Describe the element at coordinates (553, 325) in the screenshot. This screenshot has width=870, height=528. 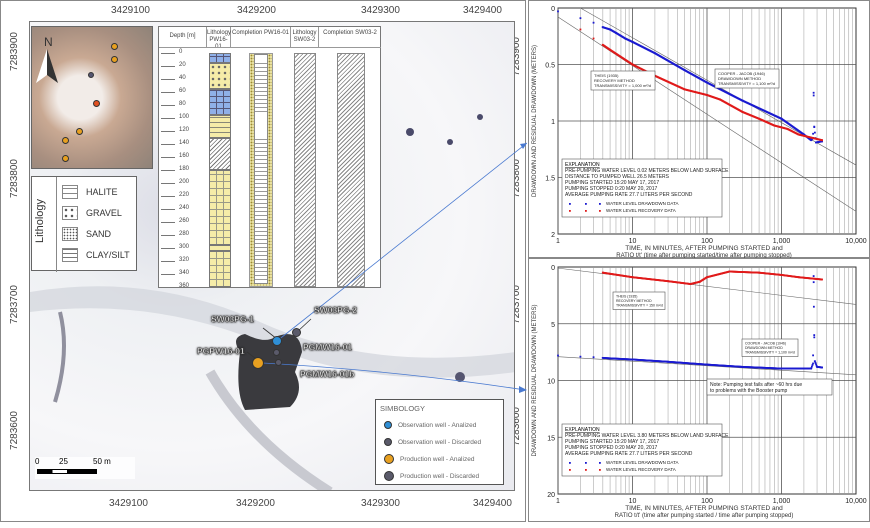
I see `y-tick-label: 5` at that location.